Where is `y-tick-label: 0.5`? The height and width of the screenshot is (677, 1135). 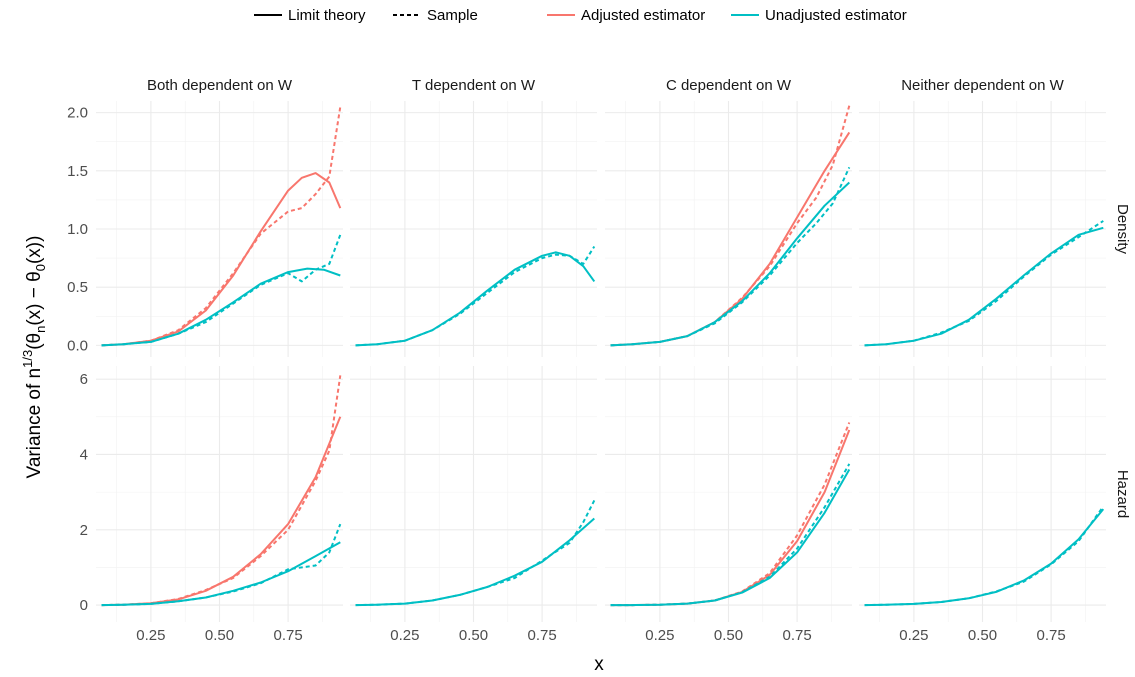
y-tick-label: 0.5 is located at coordinates (77, 287).